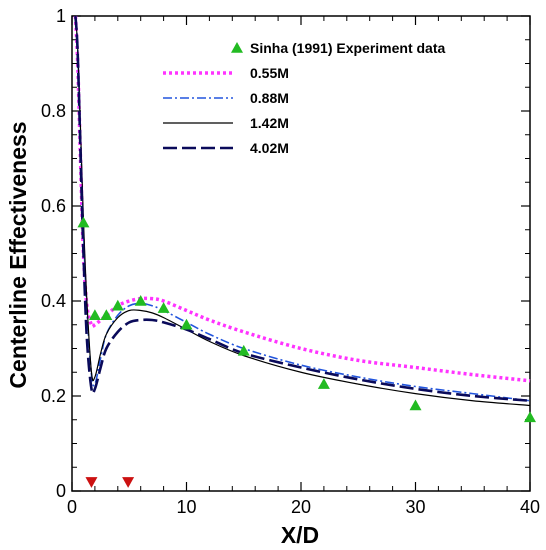 The image size is (546, 550). What do you see at coordinates (300, 535) in the screenshot?
I see `x-axis-title: X/D` at bounding box center [300, 535].